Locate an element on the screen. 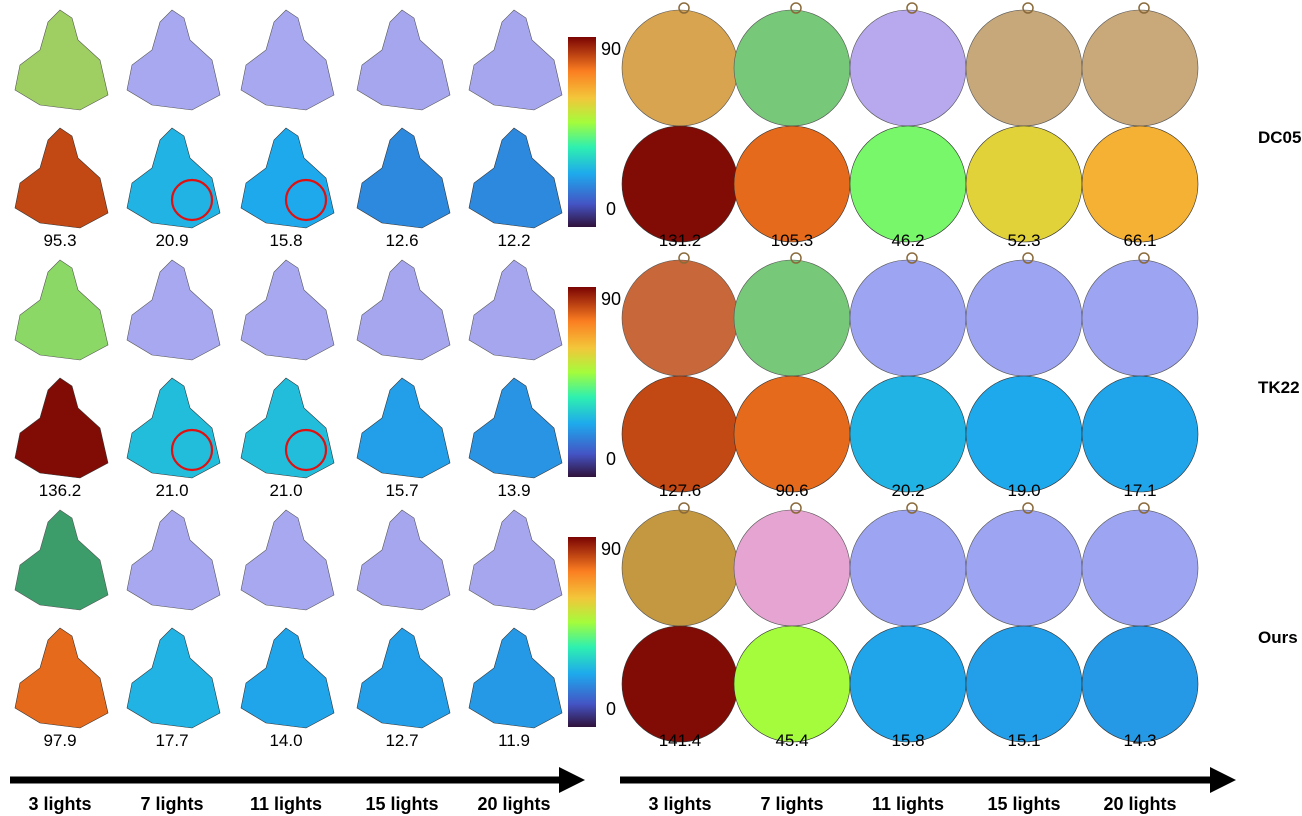 The image size is (1302, 816). lights-arrow-right is located at coordinates (928, 780).